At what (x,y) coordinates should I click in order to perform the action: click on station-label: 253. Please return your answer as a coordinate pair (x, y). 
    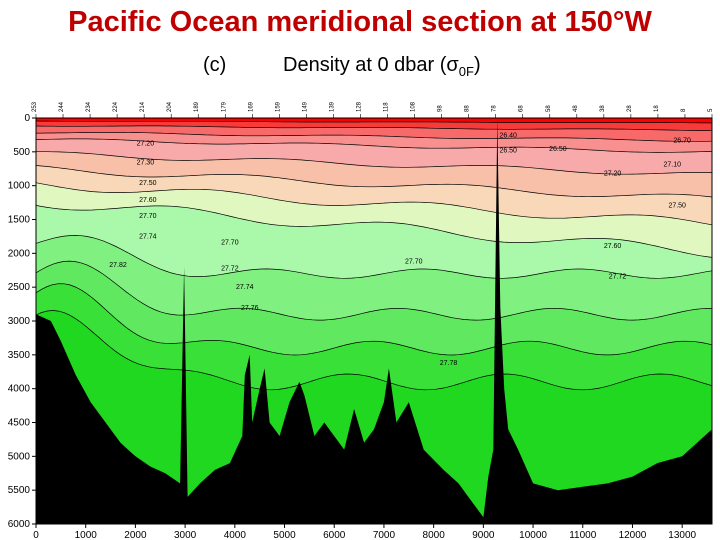
    Looking at the image, I should click on (35, 106).